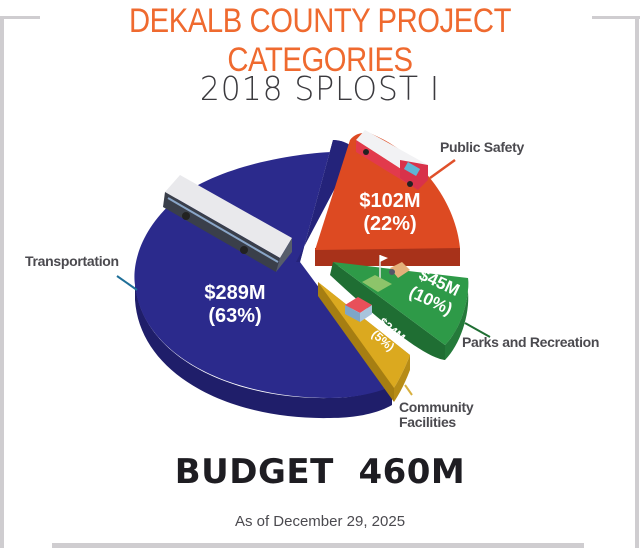 This screenshot has height=548, width=640. What do you see at coordinates (482, 147) in the screenshot?
I see `label-public-safety: Public Safety` at bounding box center [482, 147].